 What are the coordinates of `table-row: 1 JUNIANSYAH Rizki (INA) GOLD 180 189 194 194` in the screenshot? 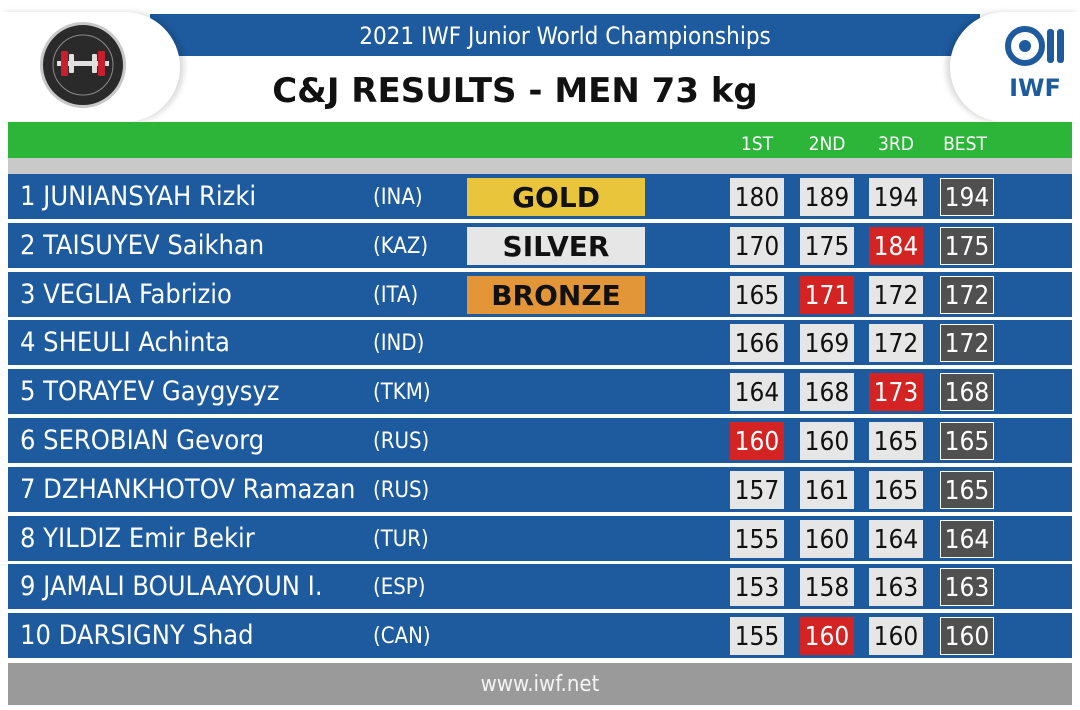 It's located at (540, 196).